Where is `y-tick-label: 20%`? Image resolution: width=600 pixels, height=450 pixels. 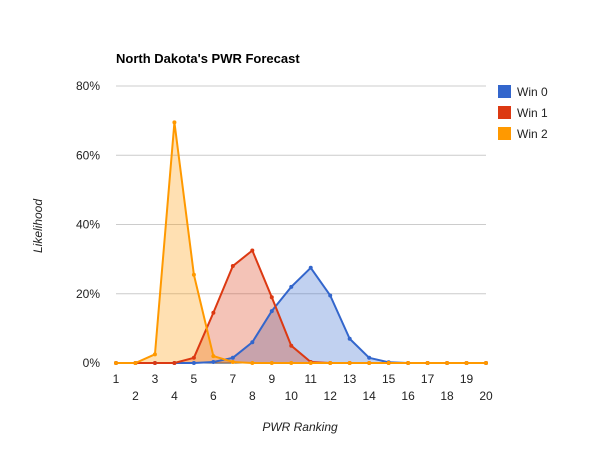
y-tick-label: 20% is located at coordinates (88, 294).